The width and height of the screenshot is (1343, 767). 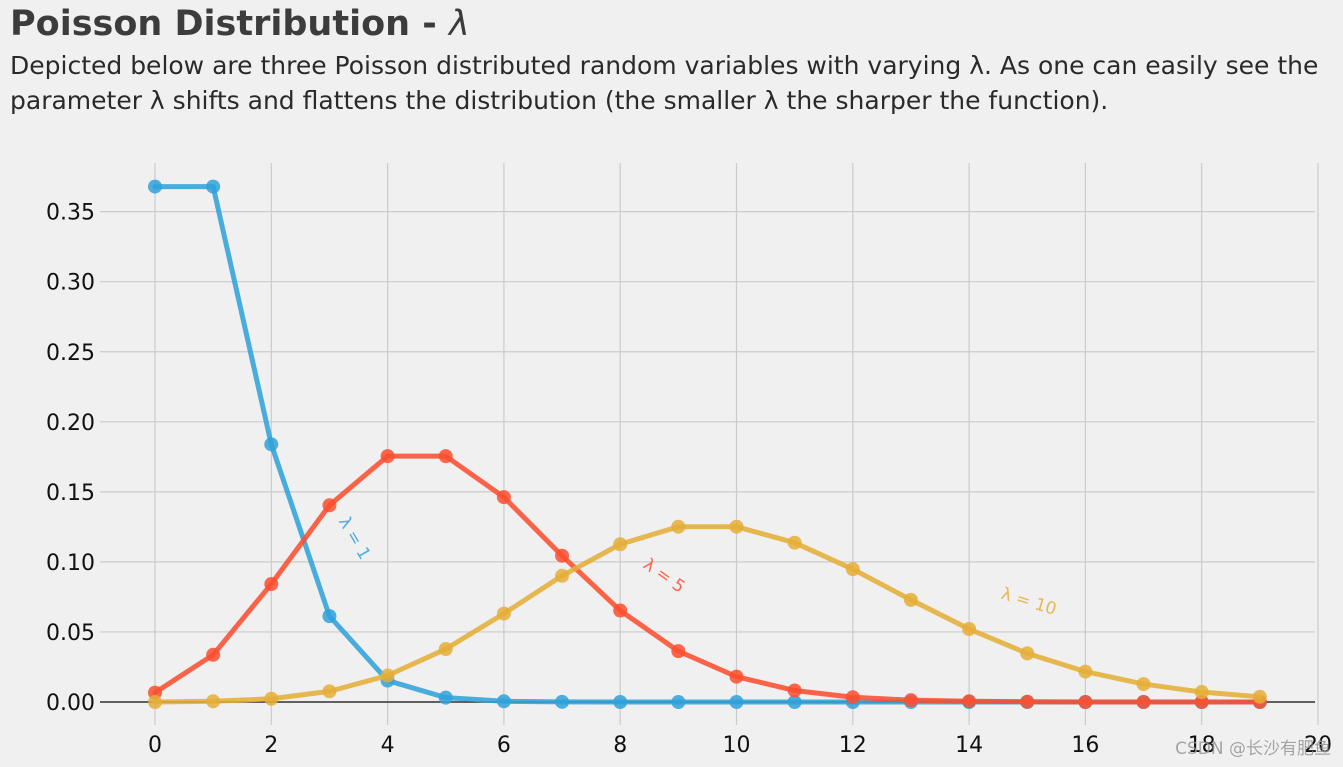 I want to click on chart-title-text: Poisson Distribution -, so click(x=229, y=24).